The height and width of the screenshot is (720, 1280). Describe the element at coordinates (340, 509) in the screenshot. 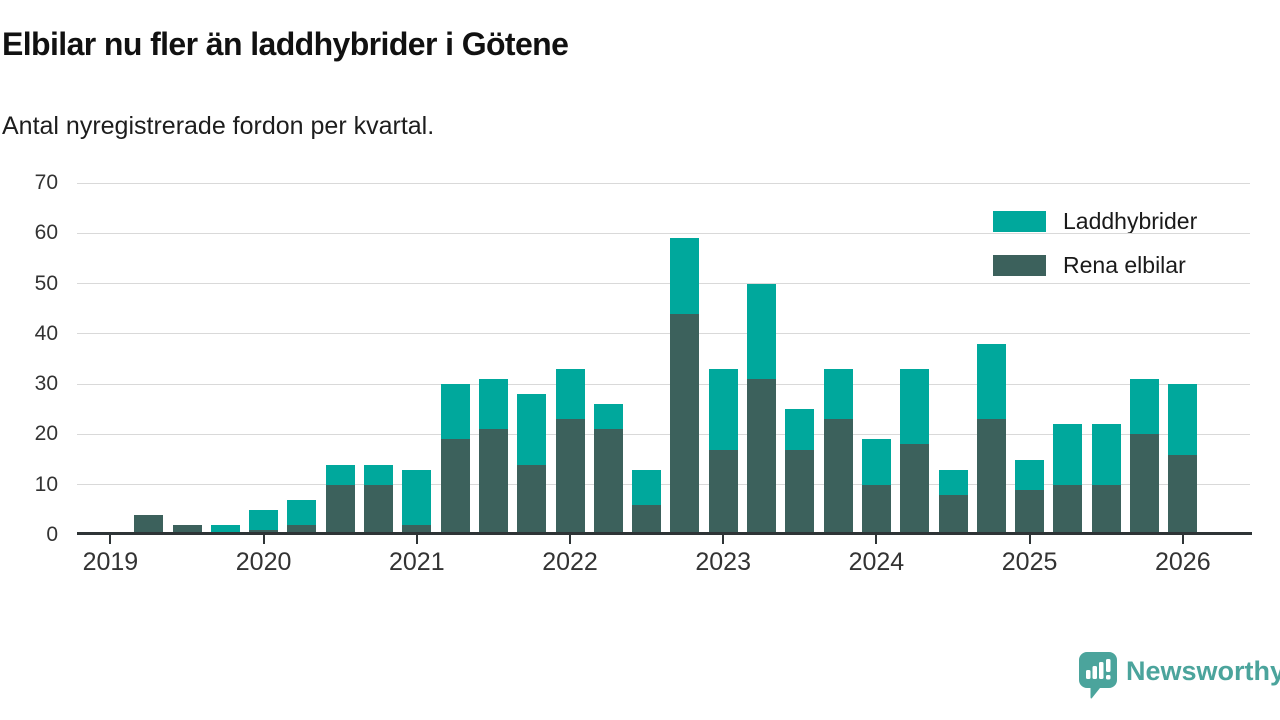

I see `bar-2020-q3-rena-elbilar` at that location.